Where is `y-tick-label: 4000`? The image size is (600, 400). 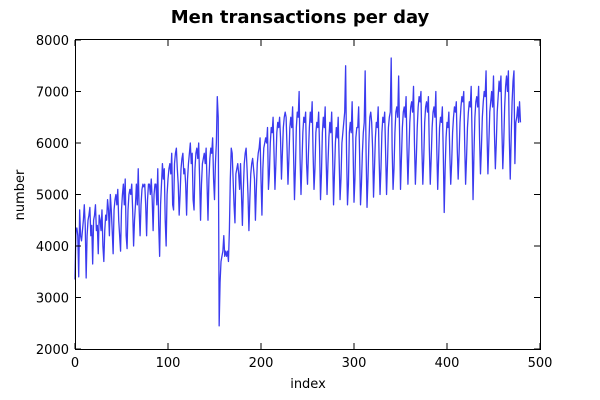
y-tick-label: 4000 is located at coordinates (52, 247).